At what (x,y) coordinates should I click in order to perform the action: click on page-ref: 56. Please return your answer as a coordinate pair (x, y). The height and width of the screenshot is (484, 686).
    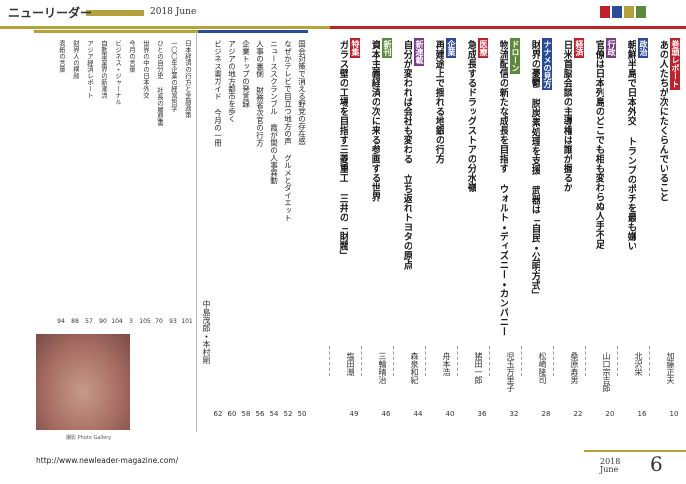
    Looking at the image, I should click on (260, 414).